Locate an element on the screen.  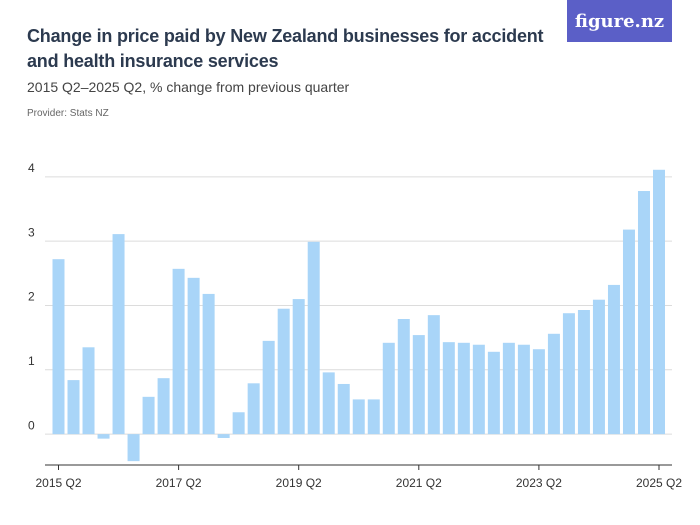
y-tick-label: 0 is located at coordinates (31, 425).